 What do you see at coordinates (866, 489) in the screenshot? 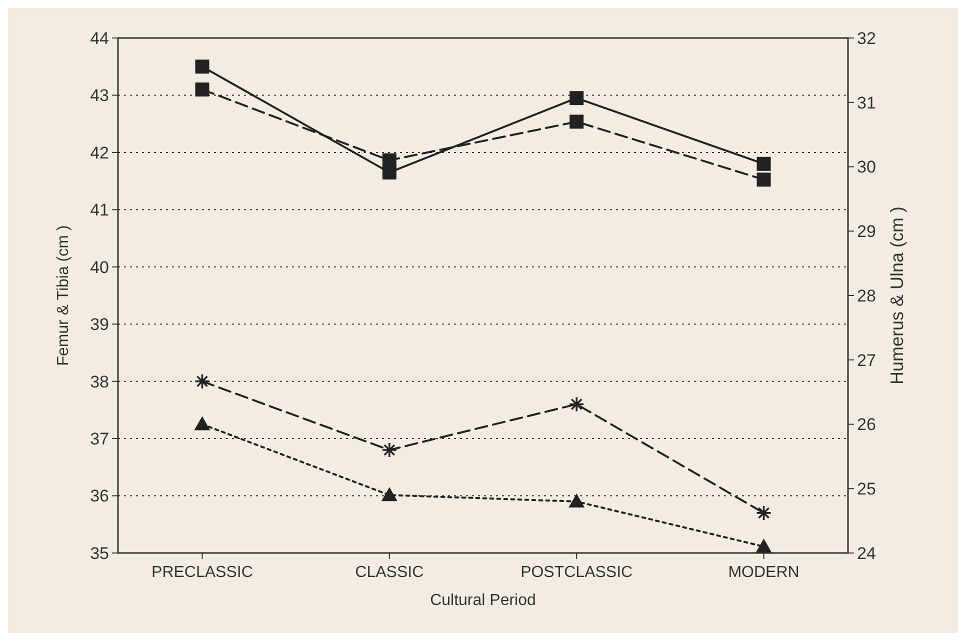
I see `y2-tick-label: 25` at bounding box center [866, 489].